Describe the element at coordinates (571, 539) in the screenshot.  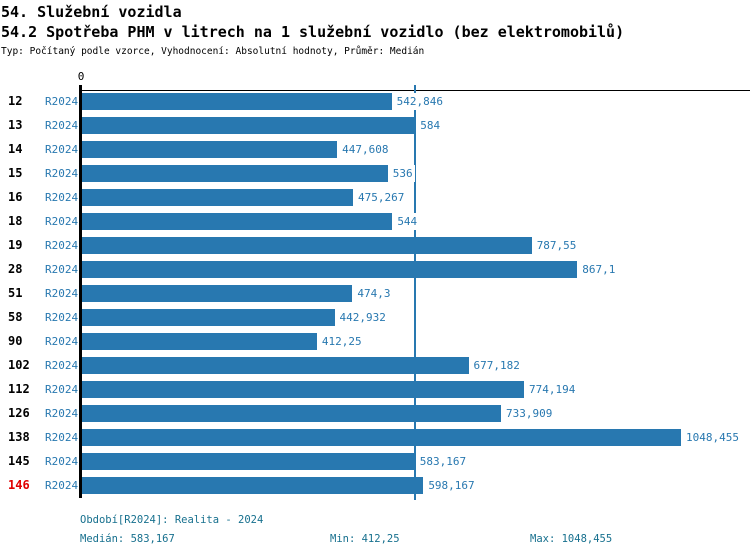
I see `footer-max: Max: 1048,455` at that location.